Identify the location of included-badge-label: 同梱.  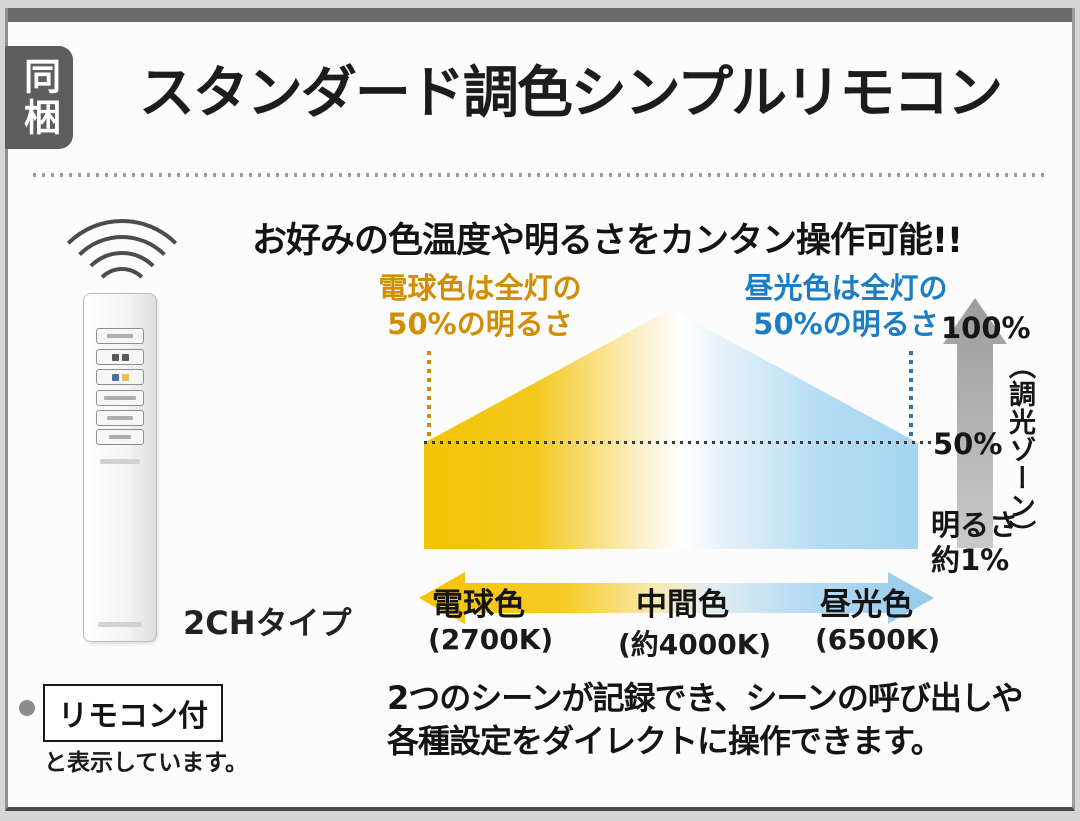
(39, 97).